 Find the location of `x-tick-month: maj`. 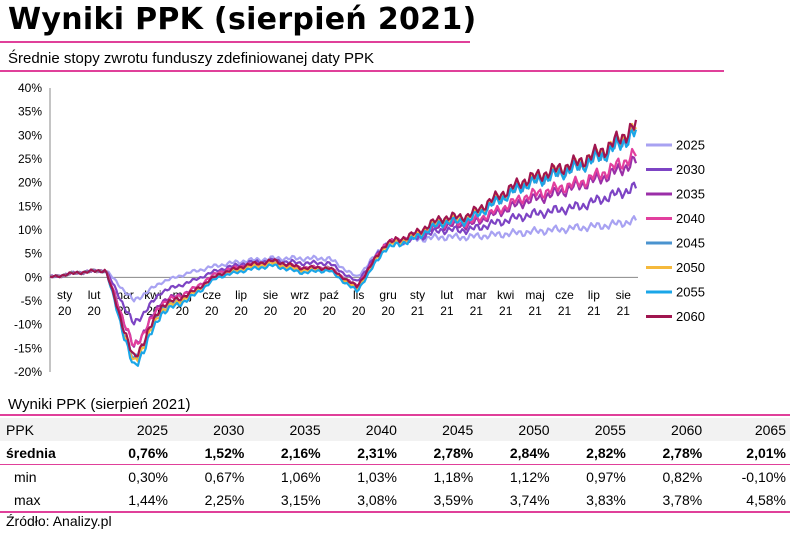

x-tick-month: maj is located at coordinates (534, 295).